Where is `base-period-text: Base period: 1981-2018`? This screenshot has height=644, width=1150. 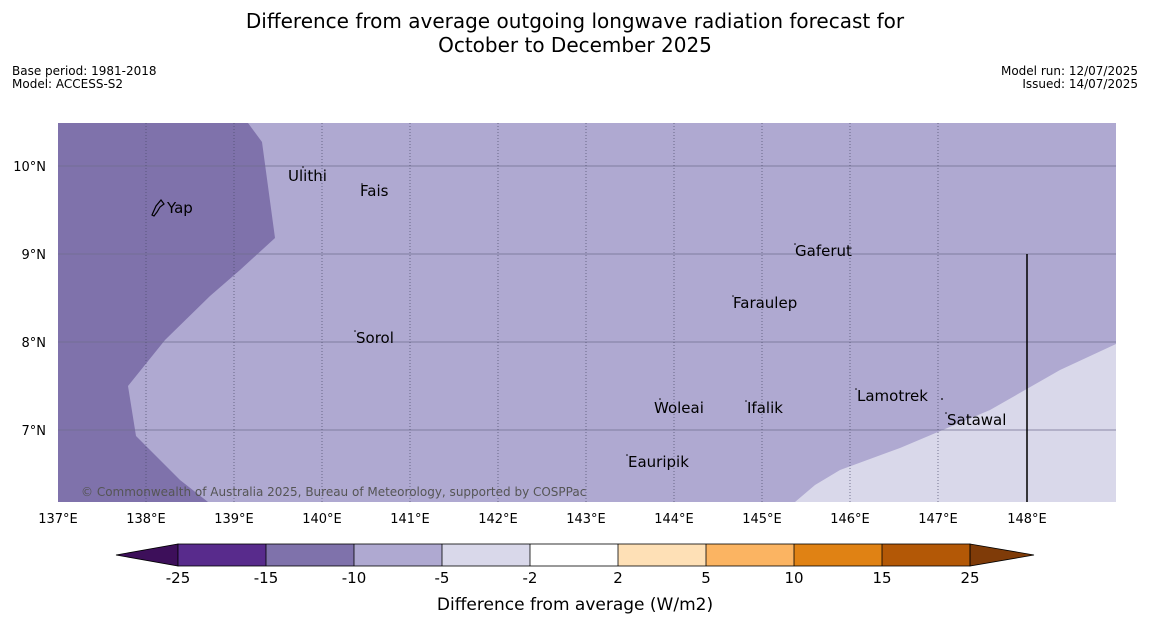 base-period-text: Base period: 1981-2018 is located at coordinates (84, 71).